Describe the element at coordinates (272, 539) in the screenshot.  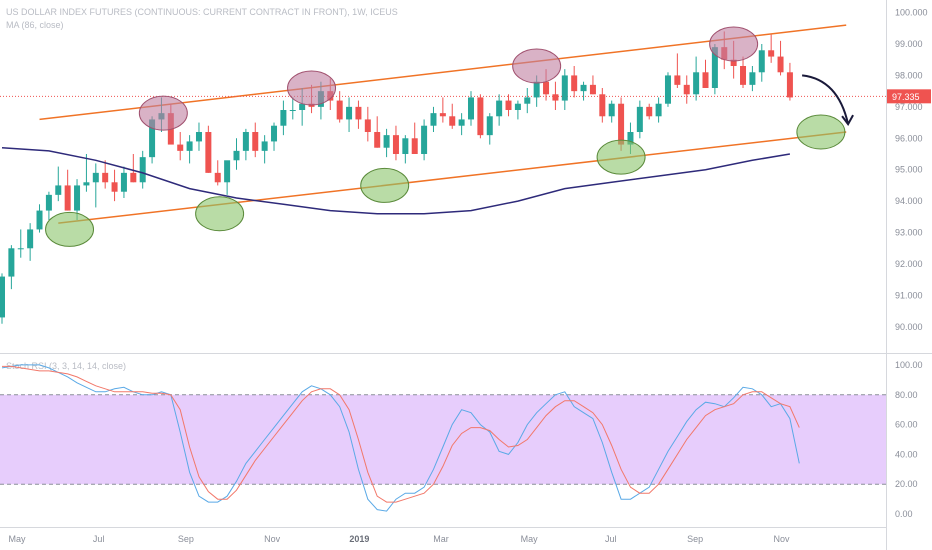
I see `time-x-tick: Nov` at that location.